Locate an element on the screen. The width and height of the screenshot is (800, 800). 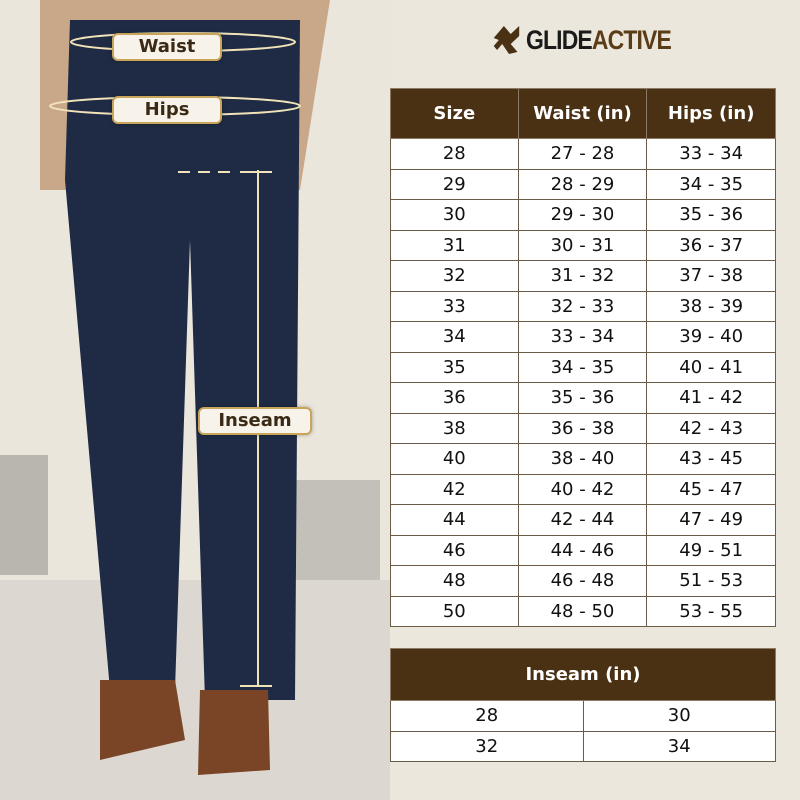
table-cell: 29 is located at coordinates (454, 184).